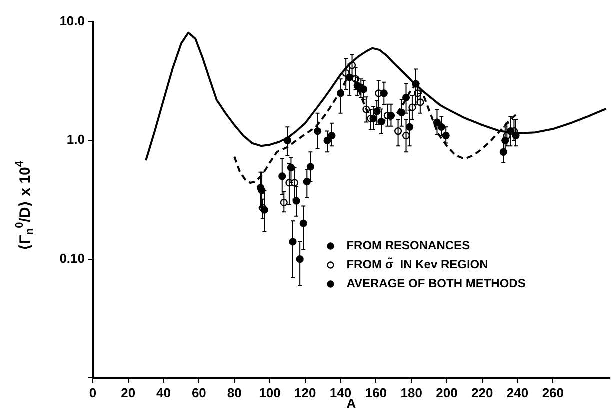 The image size is (615, 412). What do you see at coordinates (199, 392) in the screenshot?
I see `x-tick-label: 60` at bounding box center [199, 392].